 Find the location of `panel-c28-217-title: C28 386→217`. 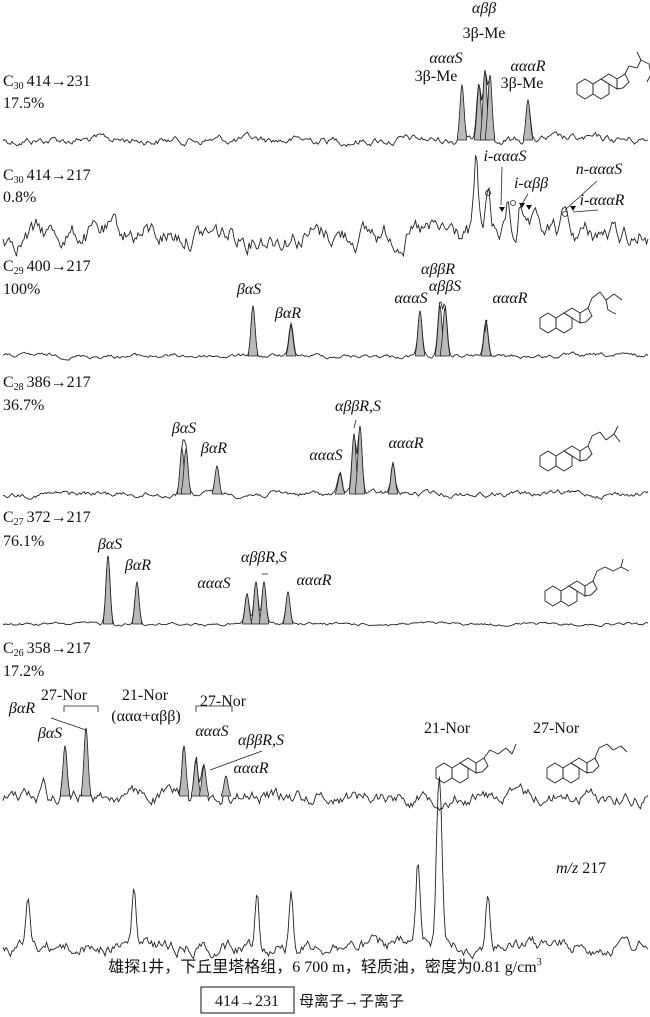

panel-c28-217-title: C28 386→217 is located at coordinates (47, 383).